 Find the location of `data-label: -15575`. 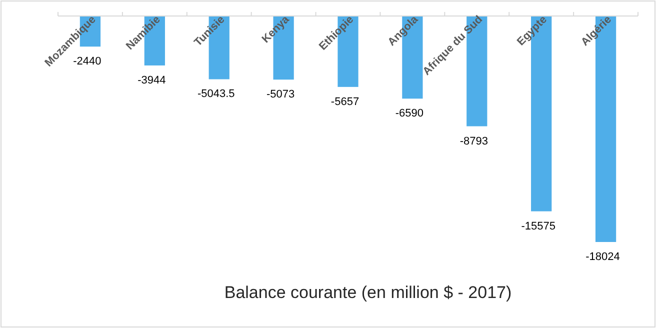

data-label: -15575 is located at coordinates (538, 226).